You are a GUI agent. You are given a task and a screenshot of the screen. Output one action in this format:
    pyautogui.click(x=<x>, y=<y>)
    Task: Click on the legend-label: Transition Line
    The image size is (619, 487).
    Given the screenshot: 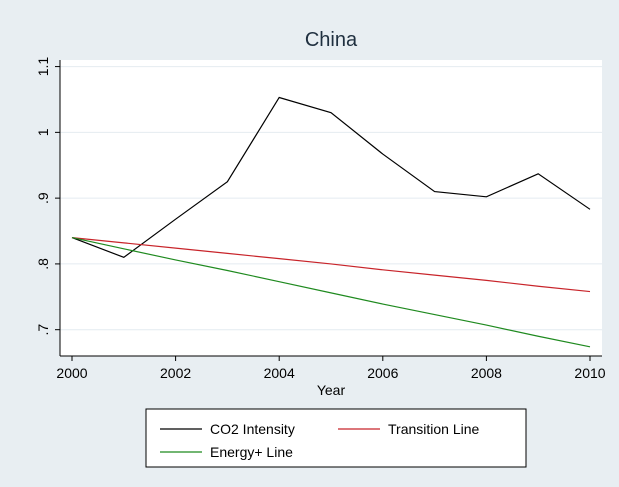 What is the action you would take?
    pyautogui.click(x=434, y=429)
    